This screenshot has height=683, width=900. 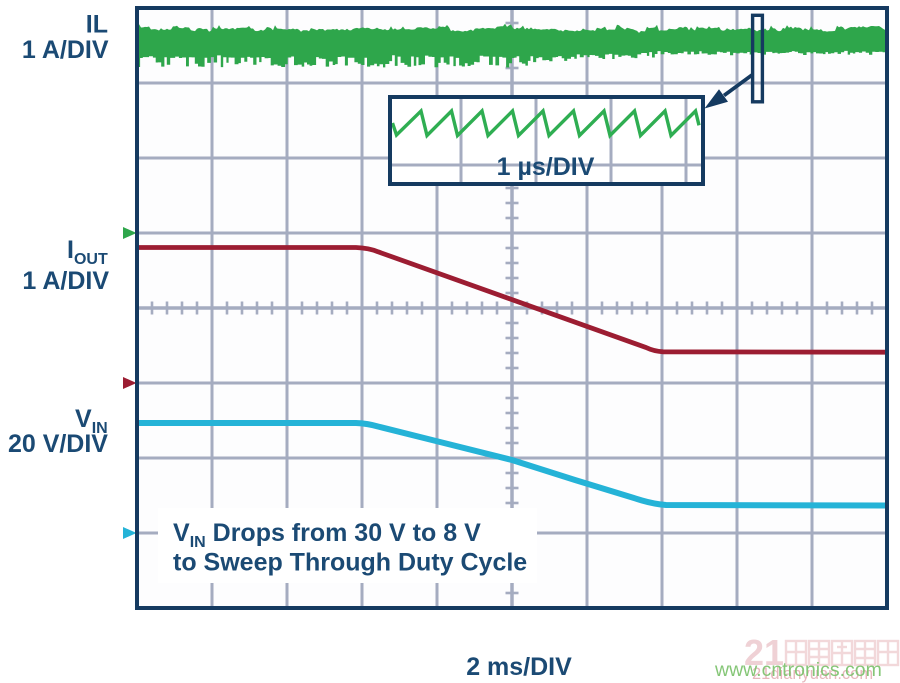 I want to click on svg-text: 2 ms/DIV, so click(x=519, y=667).